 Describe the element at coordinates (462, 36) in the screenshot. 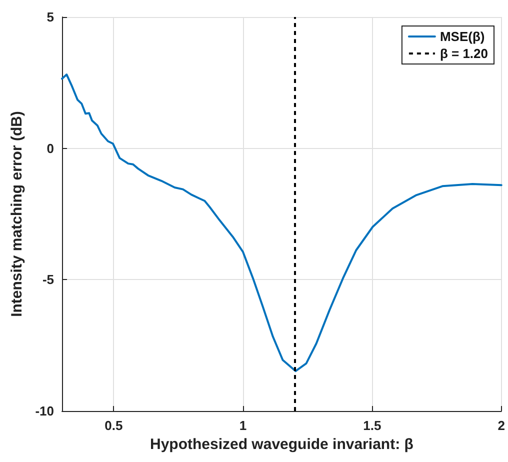

I see `legend-label: MSE(β)` at that location.